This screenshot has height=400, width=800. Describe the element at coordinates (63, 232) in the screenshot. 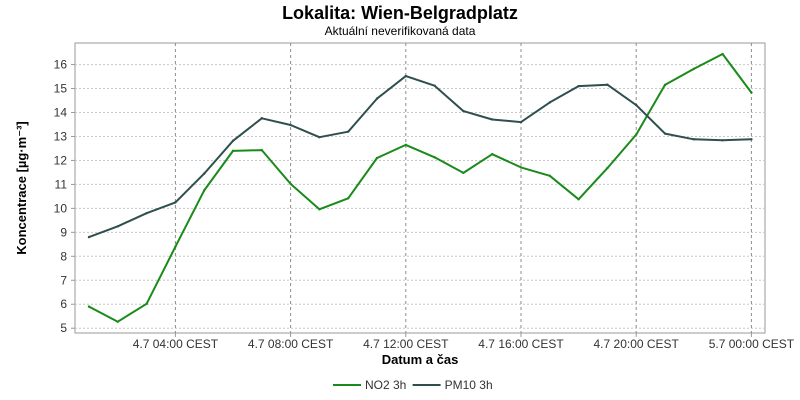

I see `y-tick-label: 9` at that location.